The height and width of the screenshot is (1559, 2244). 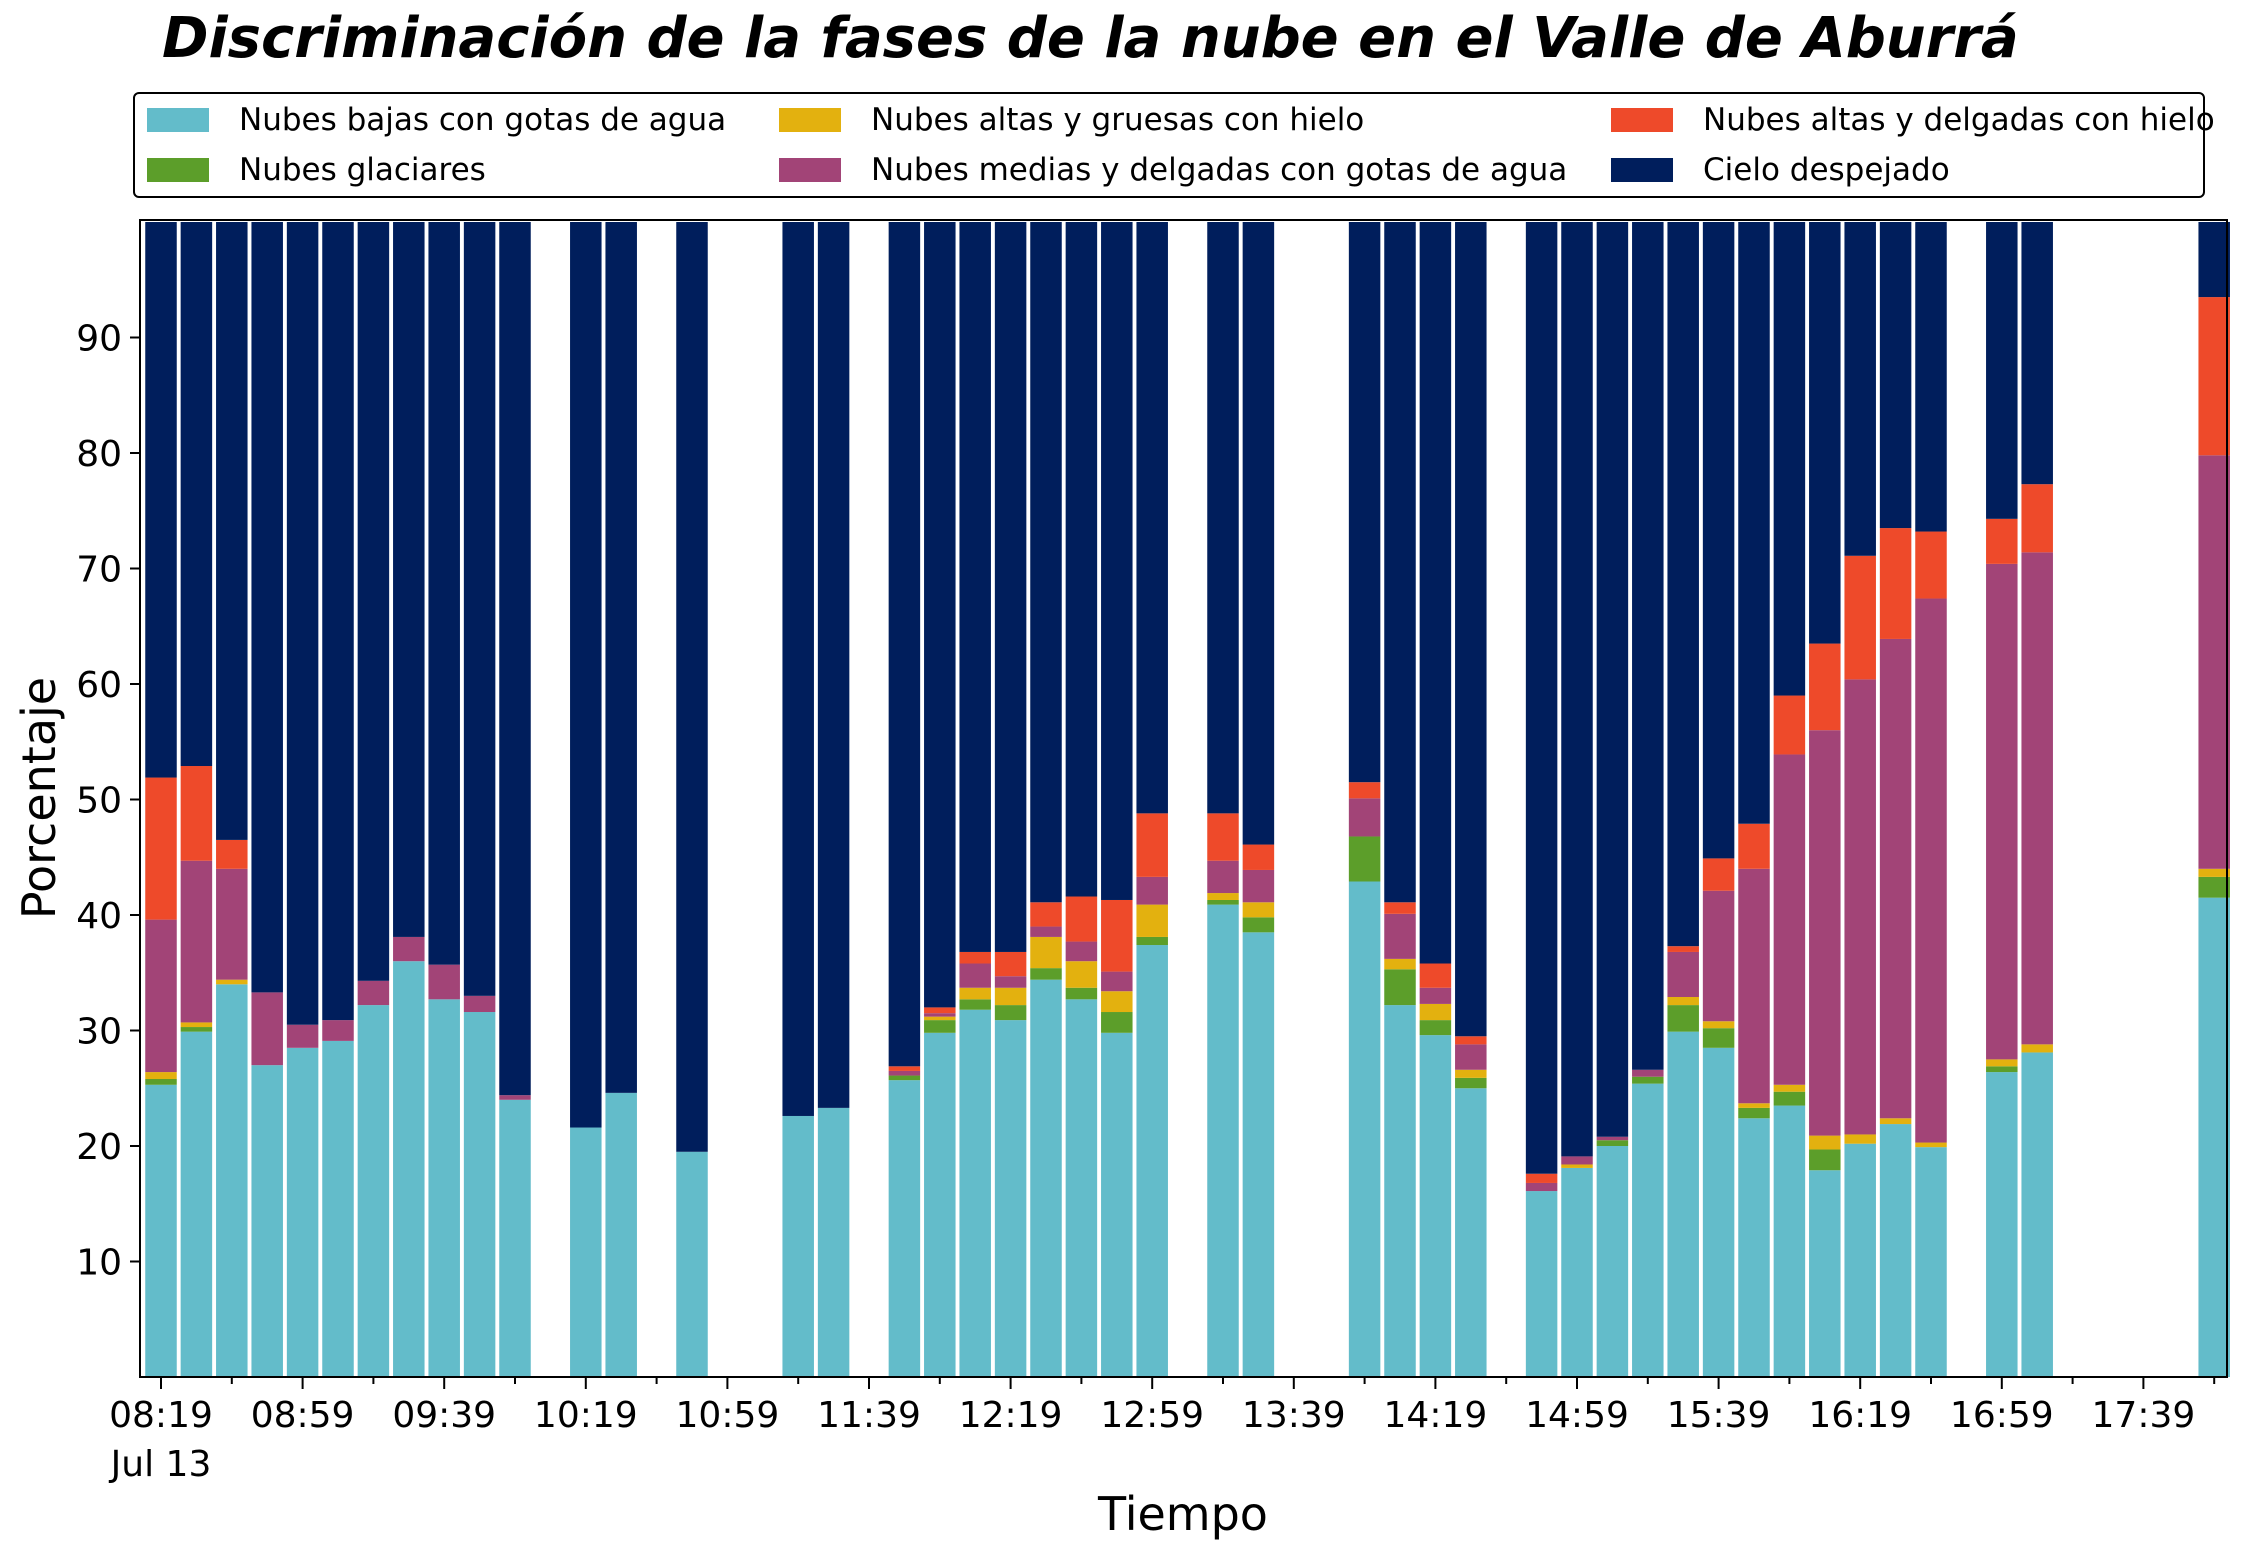 I want to click on y-tick-label: 80, so click(x=99, y=454).